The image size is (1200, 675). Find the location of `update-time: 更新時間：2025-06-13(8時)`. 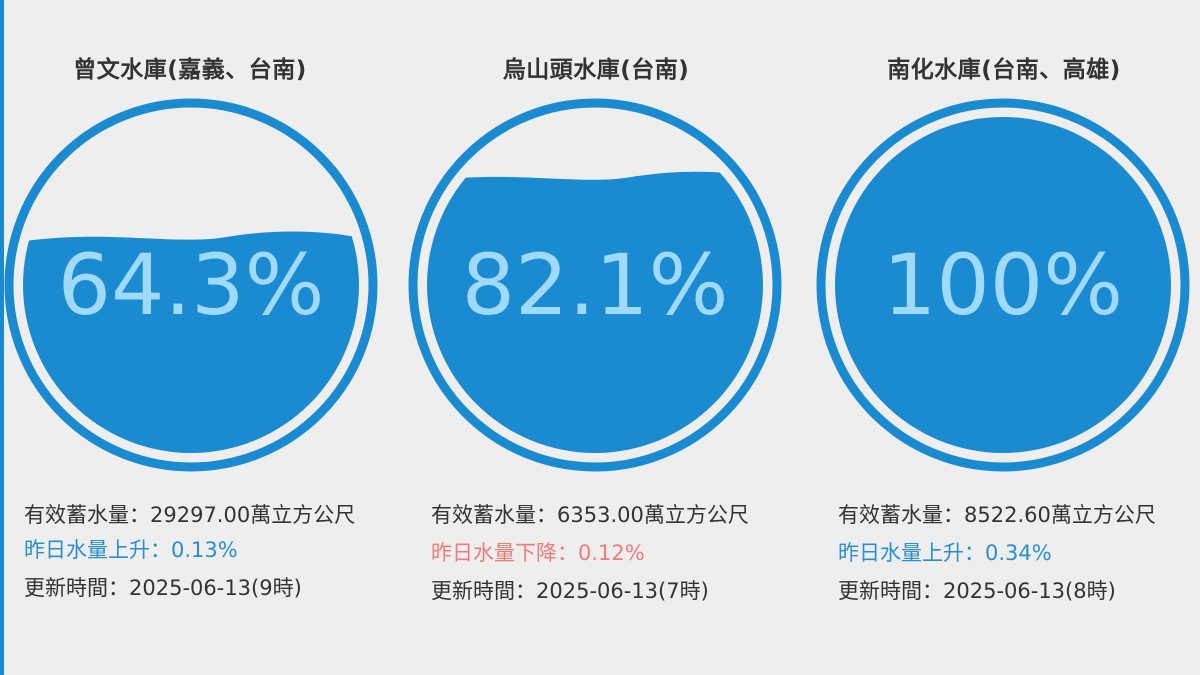

update-time: 更新時間：2025-06-13(8時) is located at coordinates (977, 591).